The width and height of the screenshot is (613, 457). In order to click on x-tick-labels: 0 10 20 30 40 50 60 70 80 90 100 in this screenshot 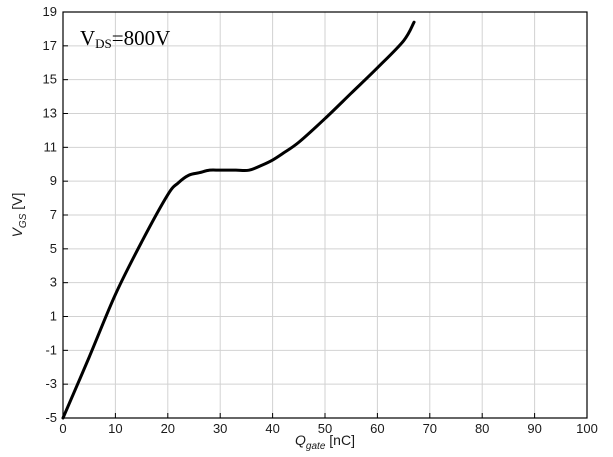, I will do `click(328, 428)`.